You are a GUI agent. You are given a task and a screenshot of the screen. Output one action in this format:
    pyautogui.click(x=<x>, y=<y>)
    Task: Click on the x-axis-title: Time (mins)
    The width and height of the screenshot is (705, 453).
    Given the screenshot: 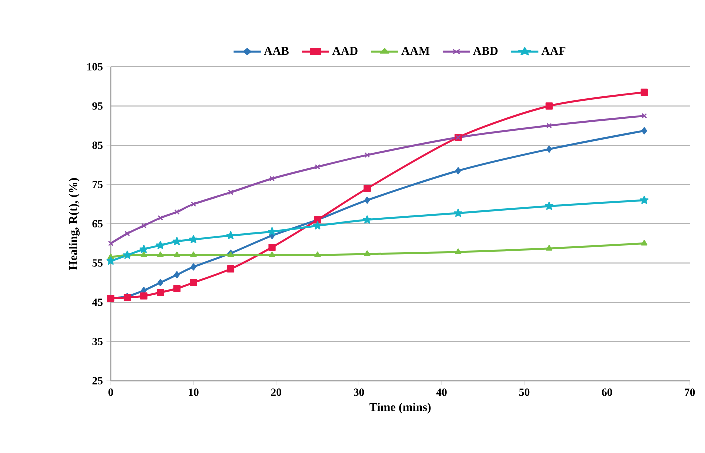 What is the action you would take?
    pyautogui.click(x=400, y=408)
    